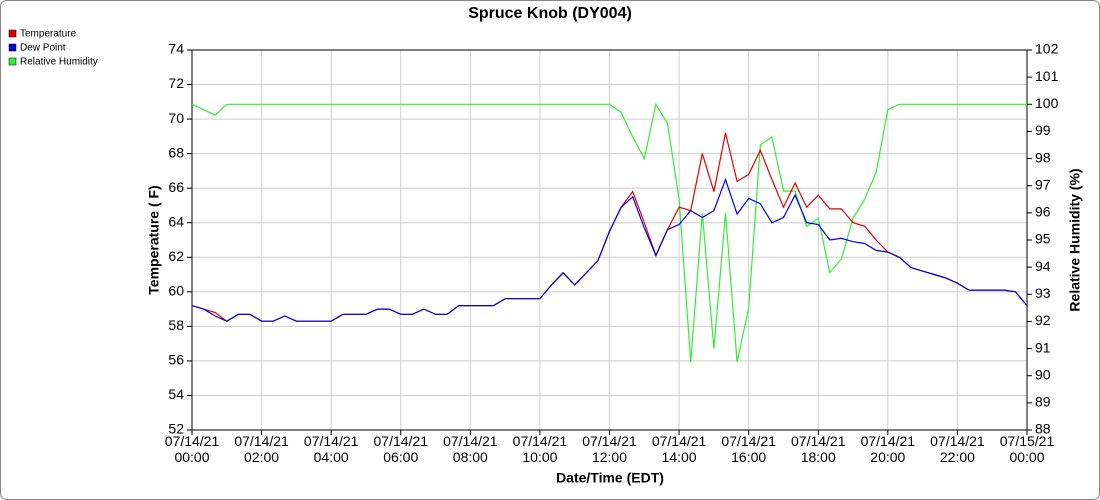 The image size is (1100, 500). What do you see at coordinates (1027, 449) in the screenshot?
I see `x-tick-label: 07/15/21 00:00` at bounding box center [1027, 449].